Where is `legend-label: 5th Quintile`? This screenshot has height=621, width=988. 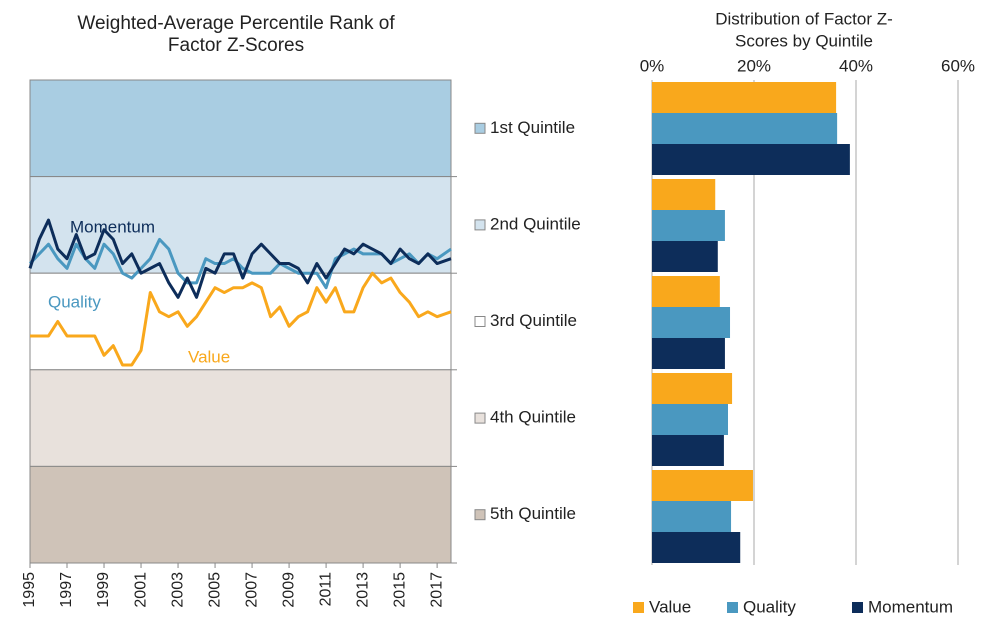
legend-label: 5th Quintile is located at coordinates (533, 513).